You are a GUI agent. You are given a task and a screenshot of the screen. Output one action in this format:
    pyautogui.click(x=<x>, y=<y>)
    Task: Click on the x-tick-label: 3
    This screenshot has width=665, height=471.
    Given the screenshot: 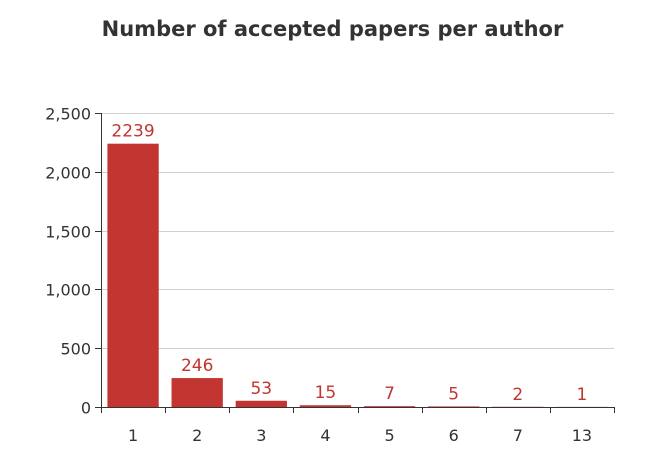 What is the action you would take?
    pyautogui.click(x=261, y=435)
    